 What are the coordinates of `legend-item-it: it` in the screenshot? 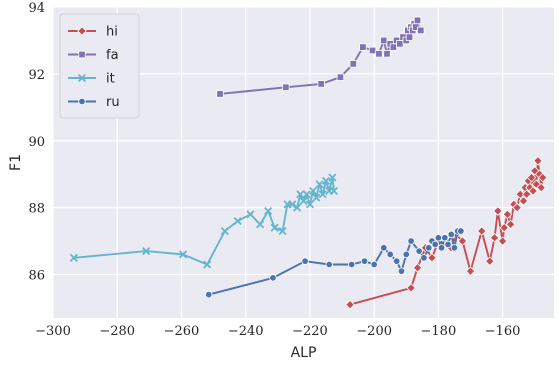 It's located at (91, 79).